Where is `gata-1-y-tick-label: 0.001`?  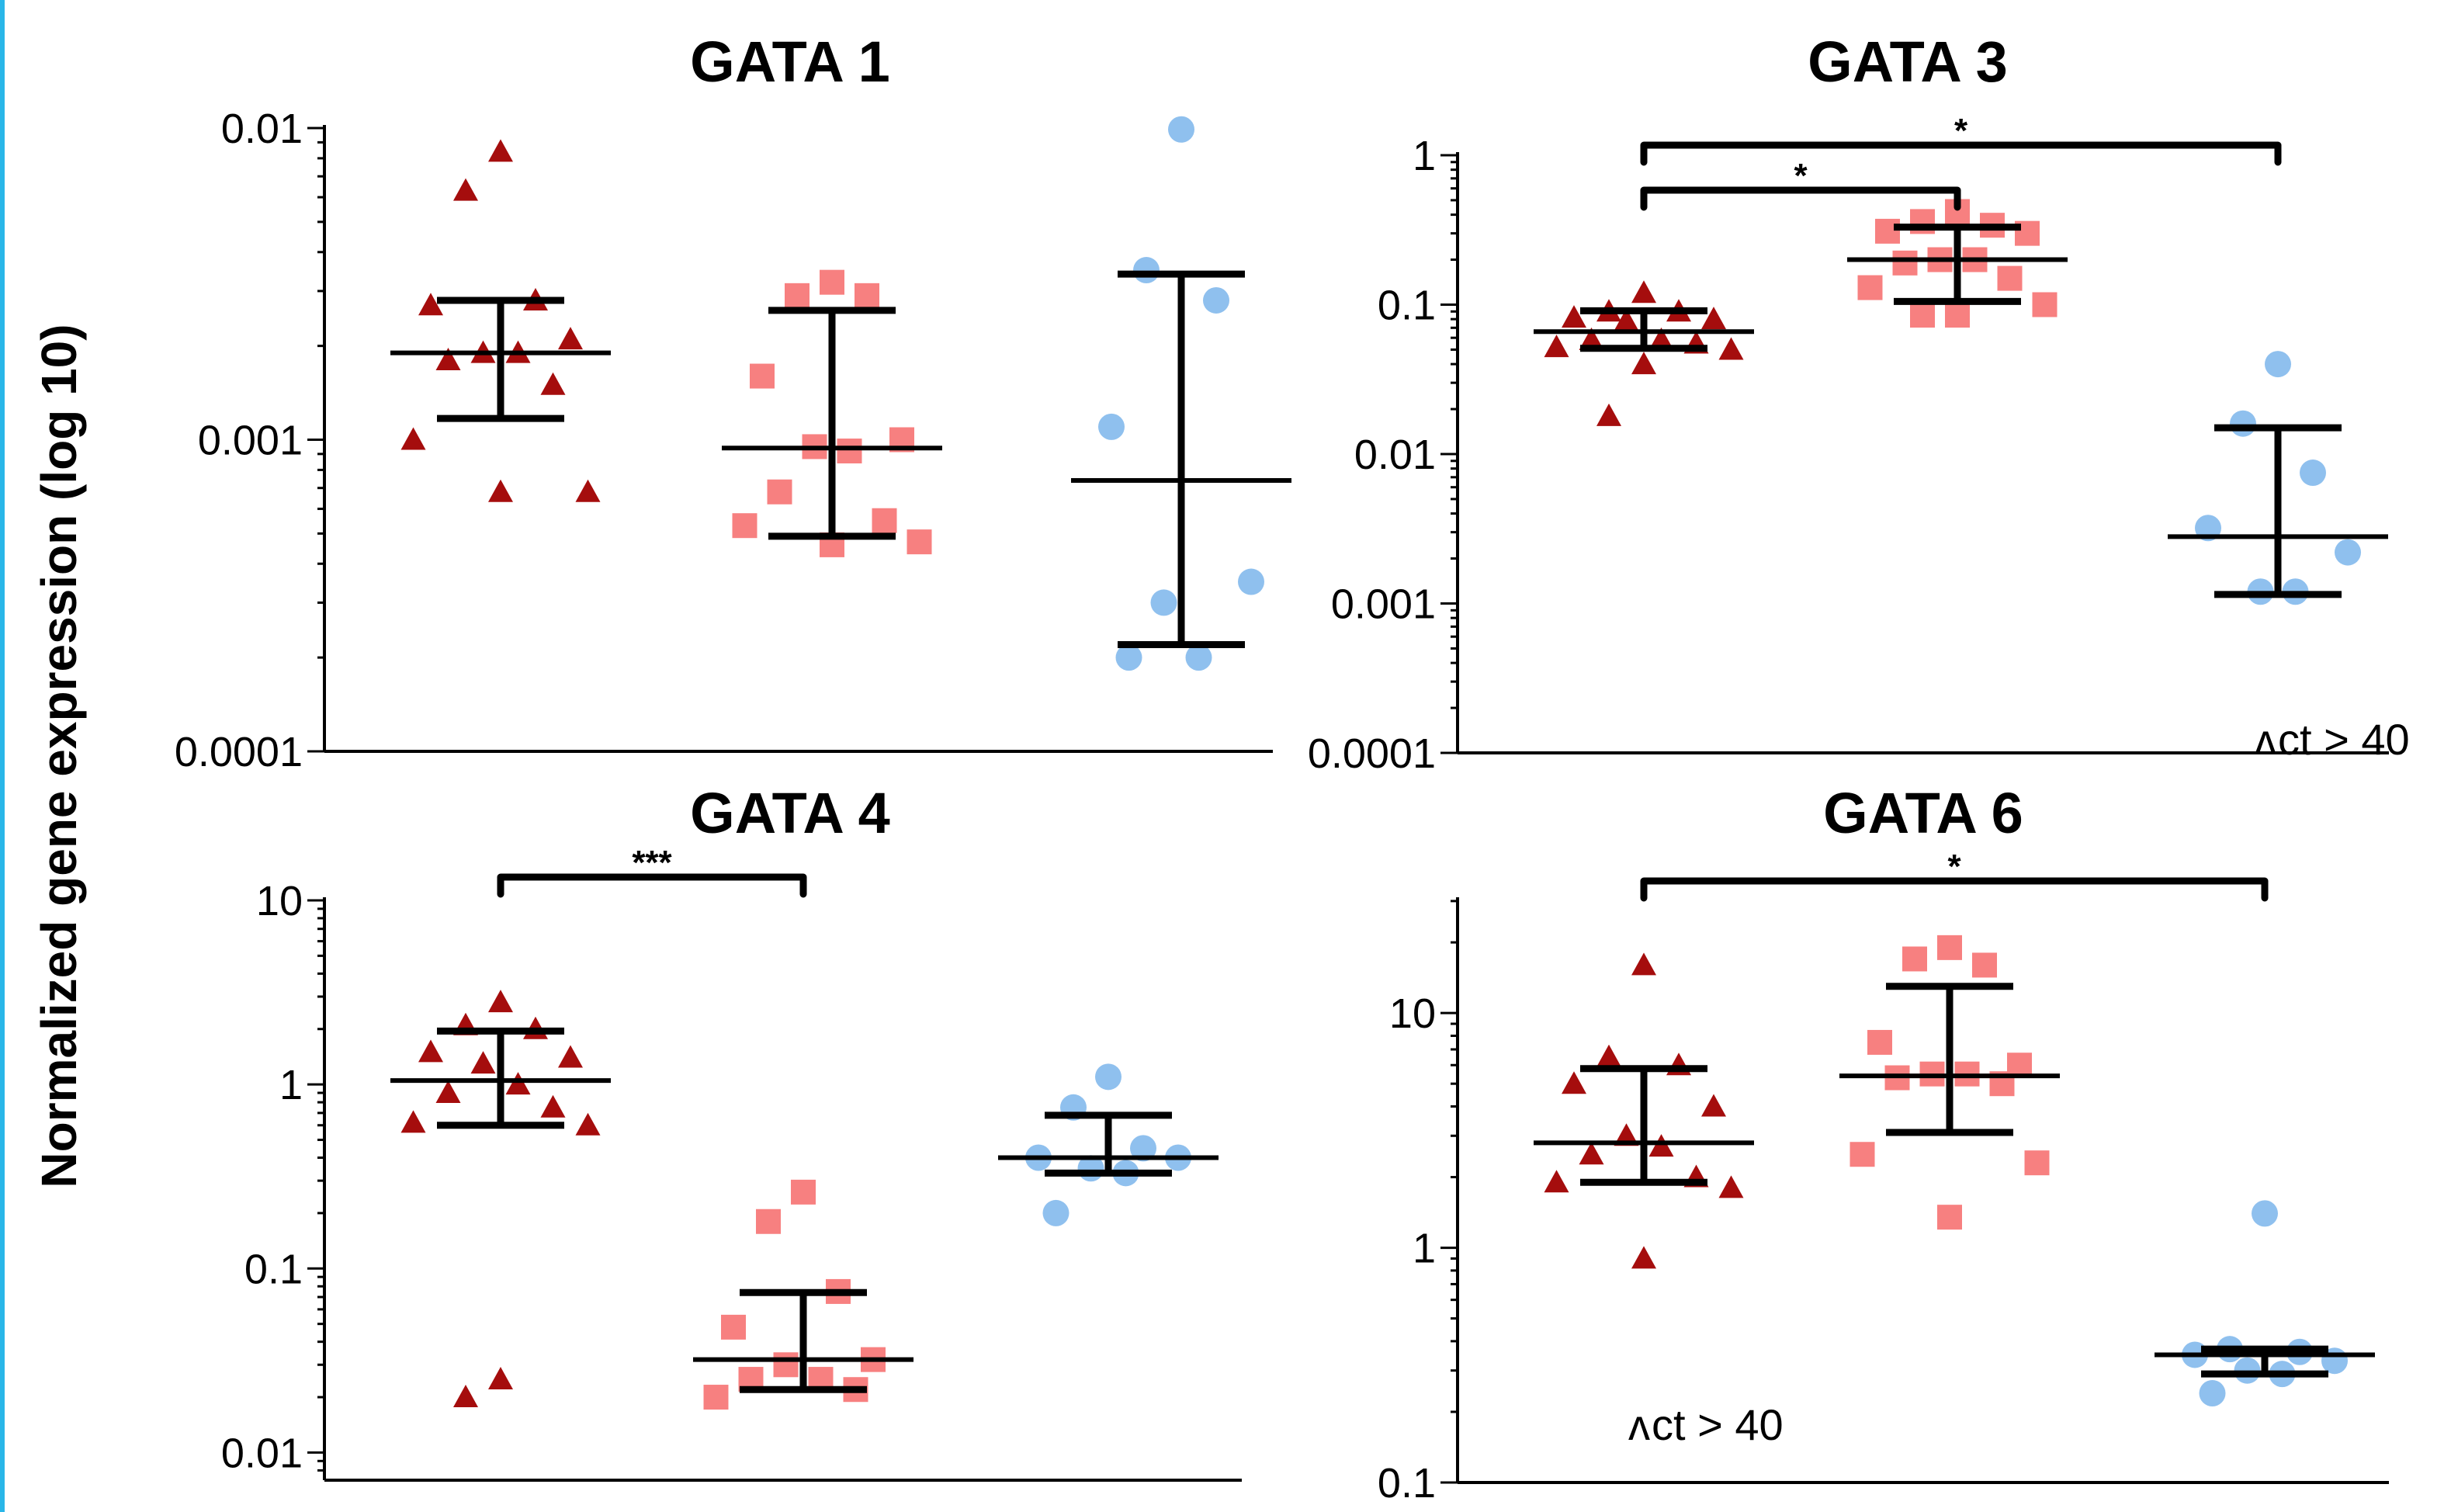 gata-1-y-tick-label: 0.001 is located at coordinates (251, 441).